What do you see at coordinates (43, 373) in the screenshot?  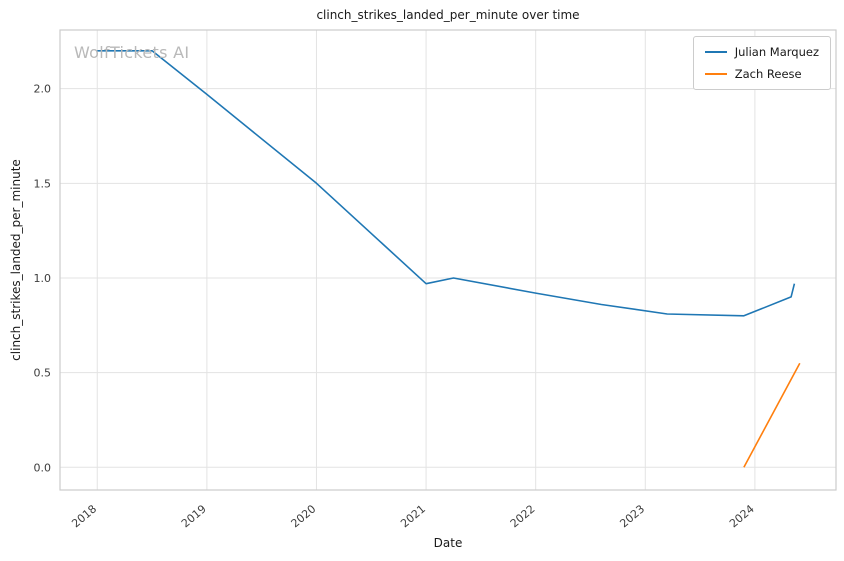 I see `y-tick-label: 0.5` at bounding box center [43, 373].